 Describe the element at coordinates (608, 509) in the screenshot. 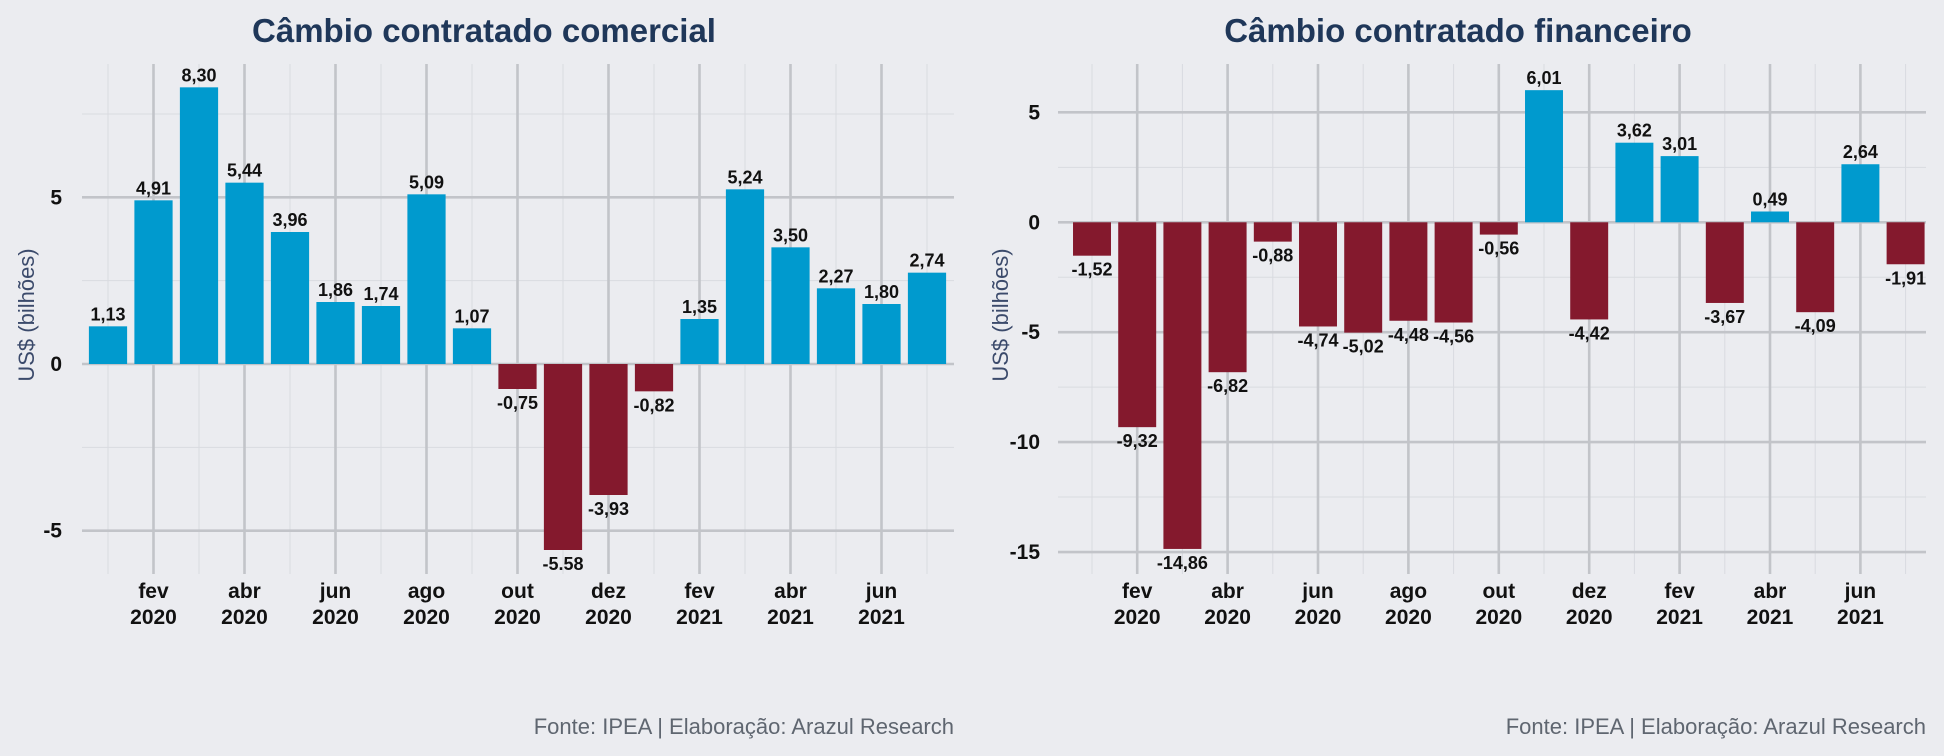

I see `data-label-comercial: -3,93` at that location.